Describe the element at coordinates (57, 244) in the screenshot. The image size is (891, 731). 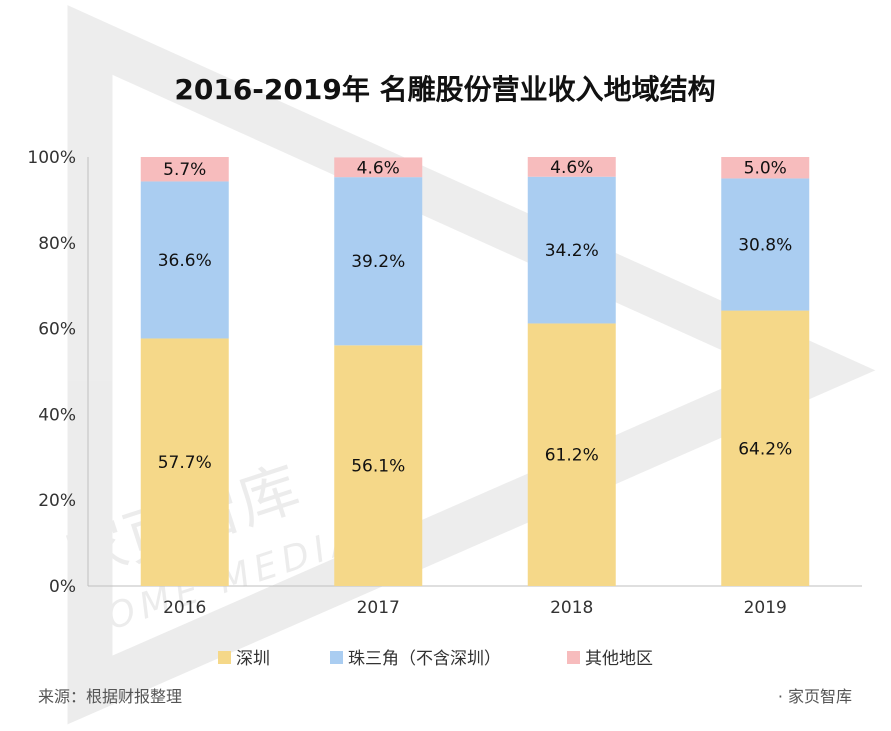
I see `y-tick-label: 80%` at that location.